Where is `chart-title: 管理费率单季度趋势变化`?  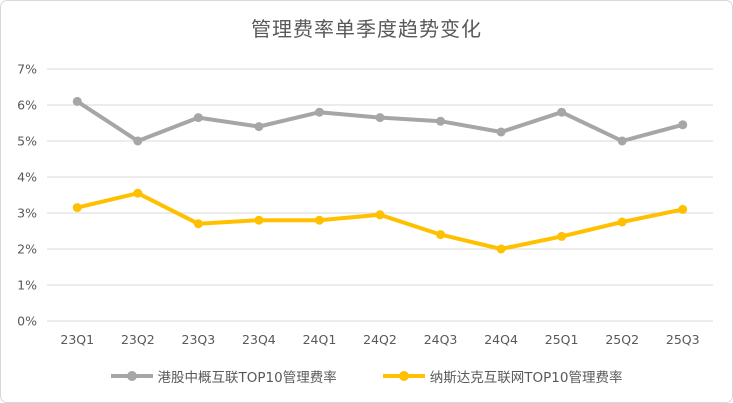
chart-title: 管理费率单季度趋势变化 is located at coordinates (366, 29).